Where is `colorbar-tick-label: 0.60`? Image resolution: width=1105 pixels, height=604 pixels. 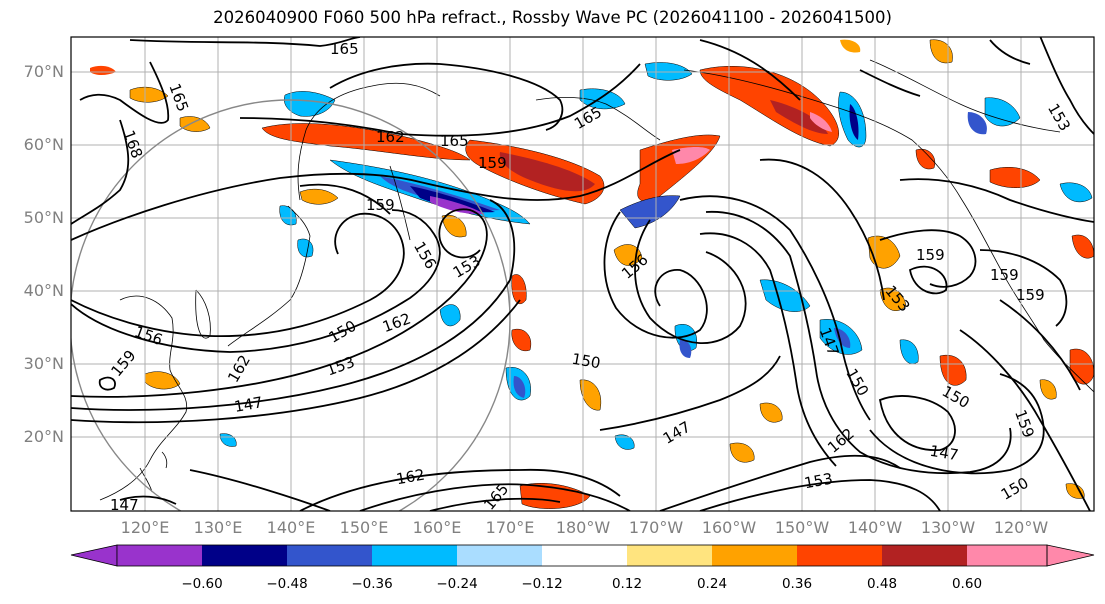 colorbar-tick-label: 0.60 is located at coordinates (967, 584).